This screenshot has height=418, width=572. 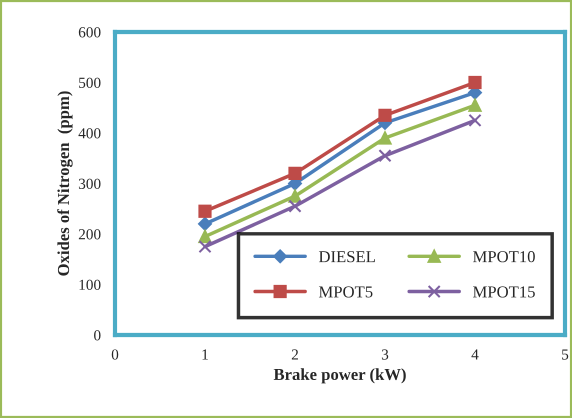 What do you see at coordinates (295, 354) in the screenshot?
I see `x-tick-label: 2` at bounding box center [295, 354].